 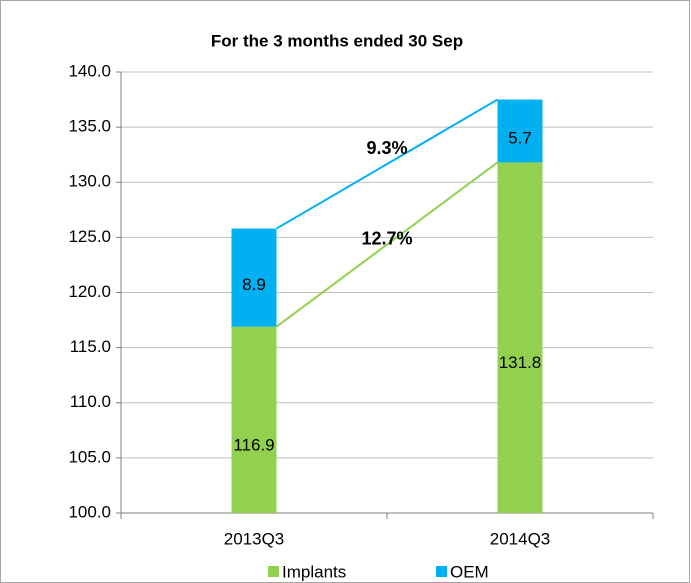 I want to click on y-tick-label: 125.0, so click(x=89, y=236).